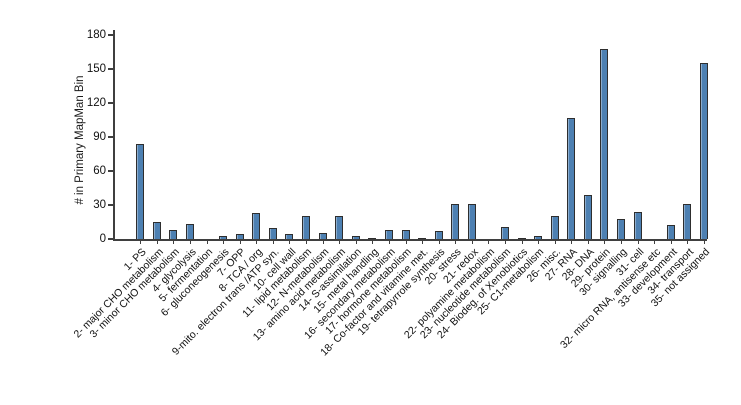 The height and width of the screenshot is (405, 741). I want to click on bar-column: 28- DNA, so click(577, 156).